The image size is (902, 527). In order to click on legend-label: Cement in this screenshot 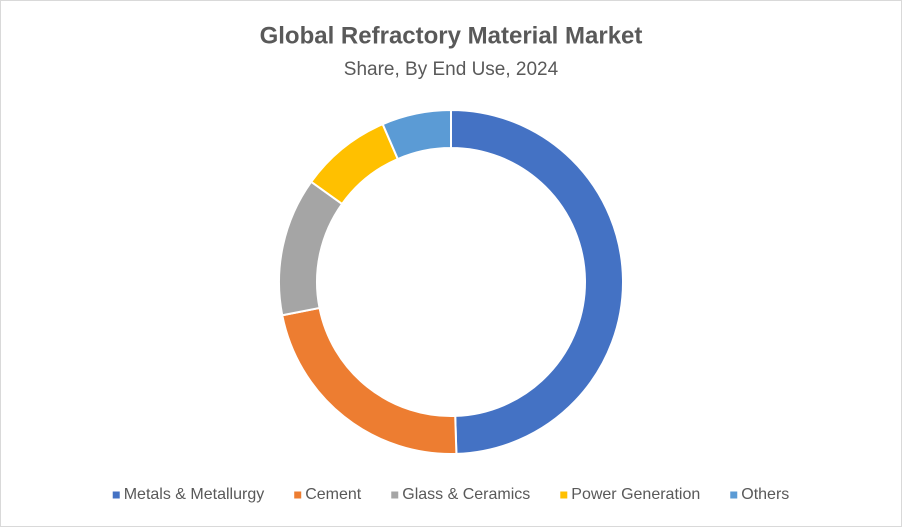, I will do `click(333, 494)`.